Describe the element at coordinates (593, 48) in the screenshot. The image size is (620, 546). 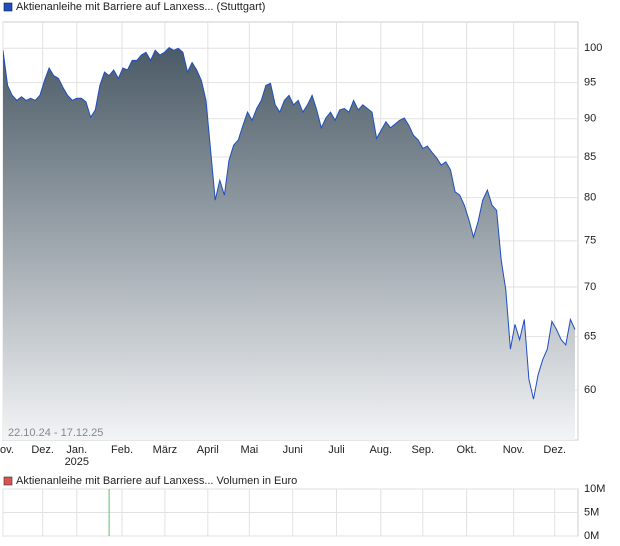
I see `y-tick-label: 100` at that location.